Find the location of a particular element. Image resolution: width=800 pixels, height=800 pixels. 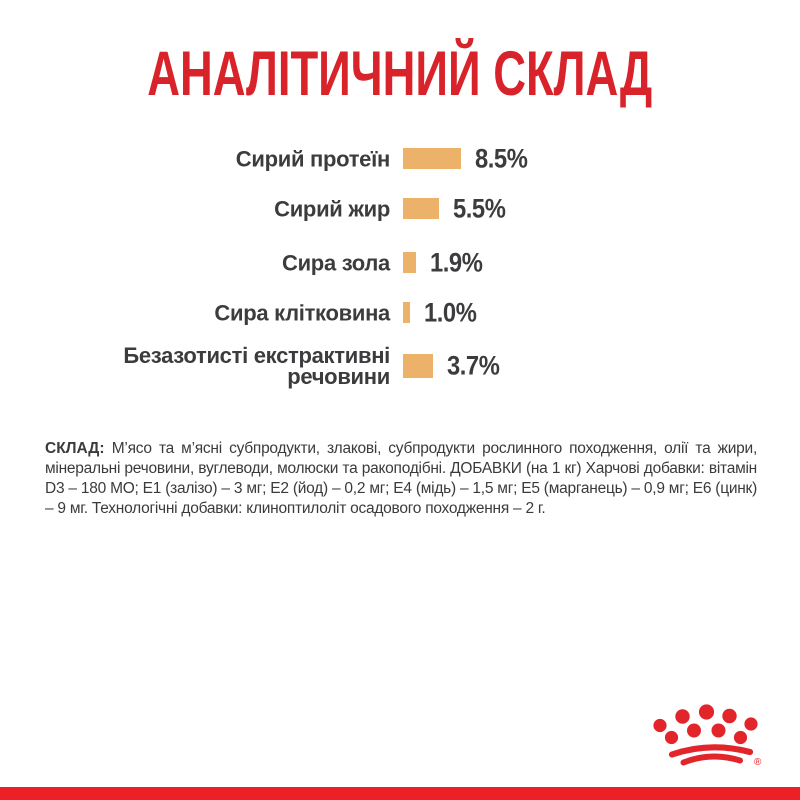

bar-label: Безазотисті екстрактивні речовини is located at coordinates (256, 366).